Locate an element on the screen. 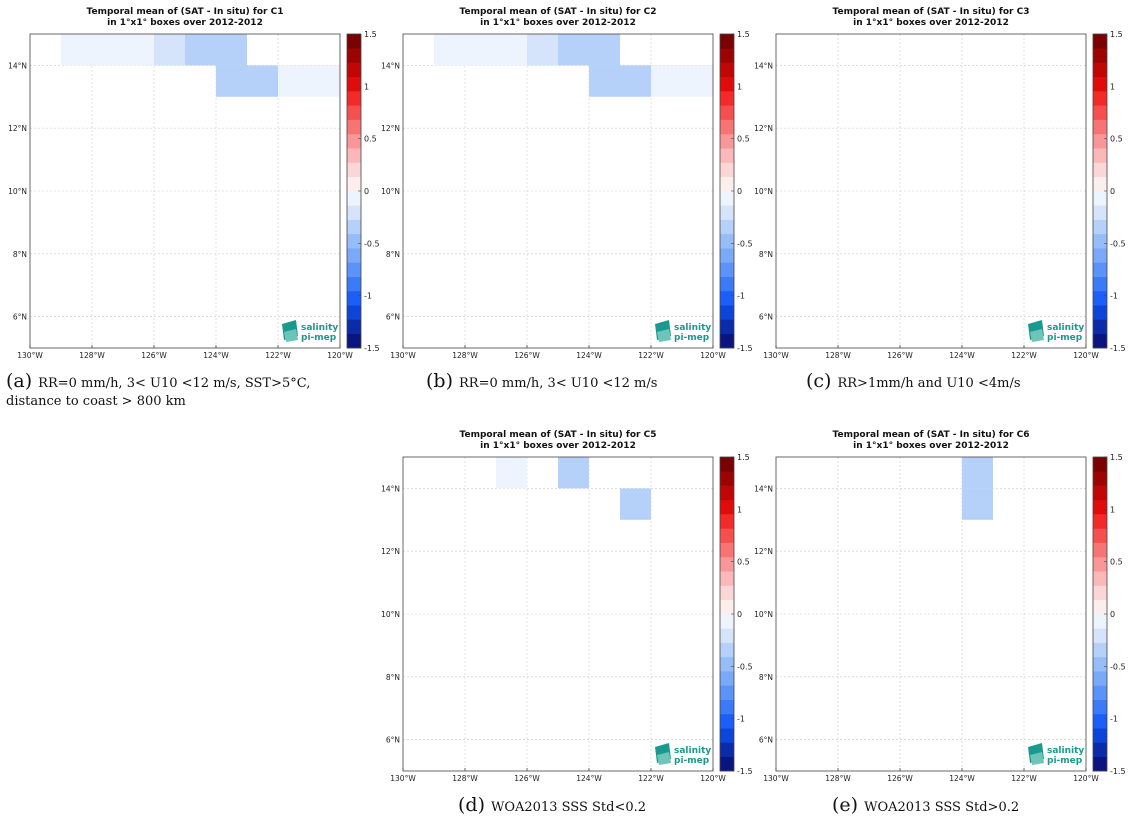  caption-d-label: (d) is located at coordinates (471, 805).